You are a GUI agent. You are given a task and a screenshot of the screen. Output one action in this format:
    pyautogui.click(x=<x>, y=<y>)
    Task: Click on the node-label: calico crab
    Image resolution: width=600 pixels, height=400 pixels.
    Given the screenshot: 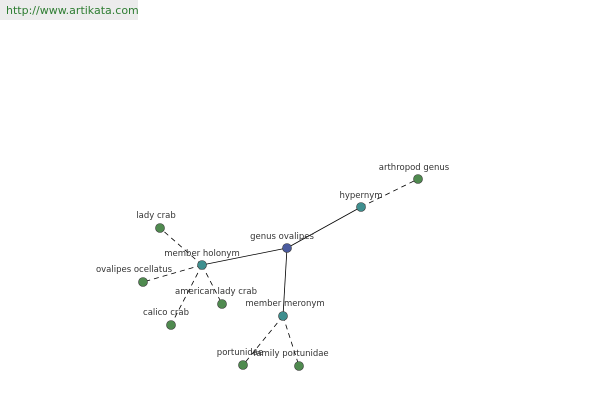 What is the action you would take?
    pyautogui.click(x=166, y=313)
    